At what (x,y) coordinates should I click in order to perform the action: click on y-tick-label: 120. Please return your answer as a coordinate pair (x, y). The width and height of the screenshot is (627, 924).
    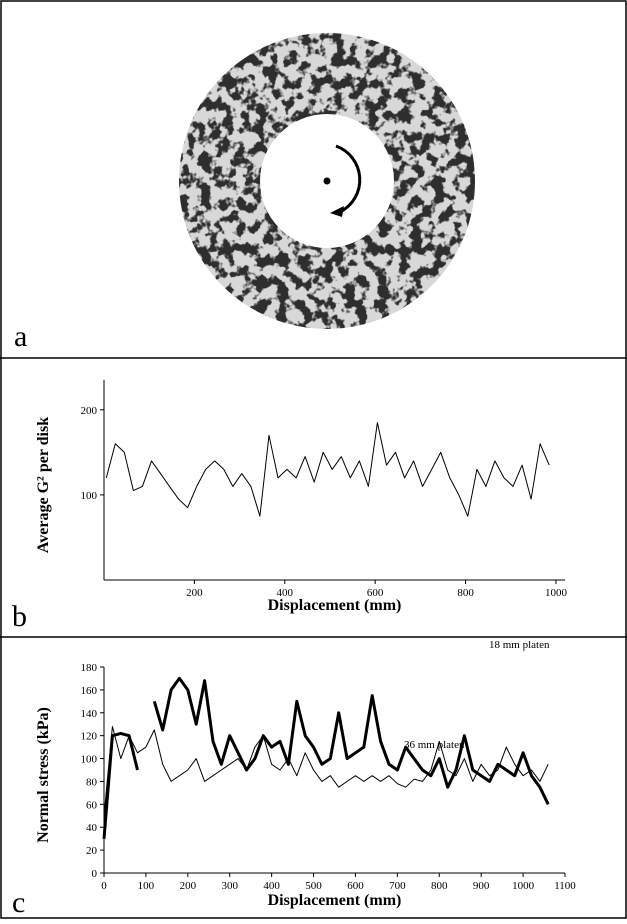
    Looking at the image, I should click on (89, 737).